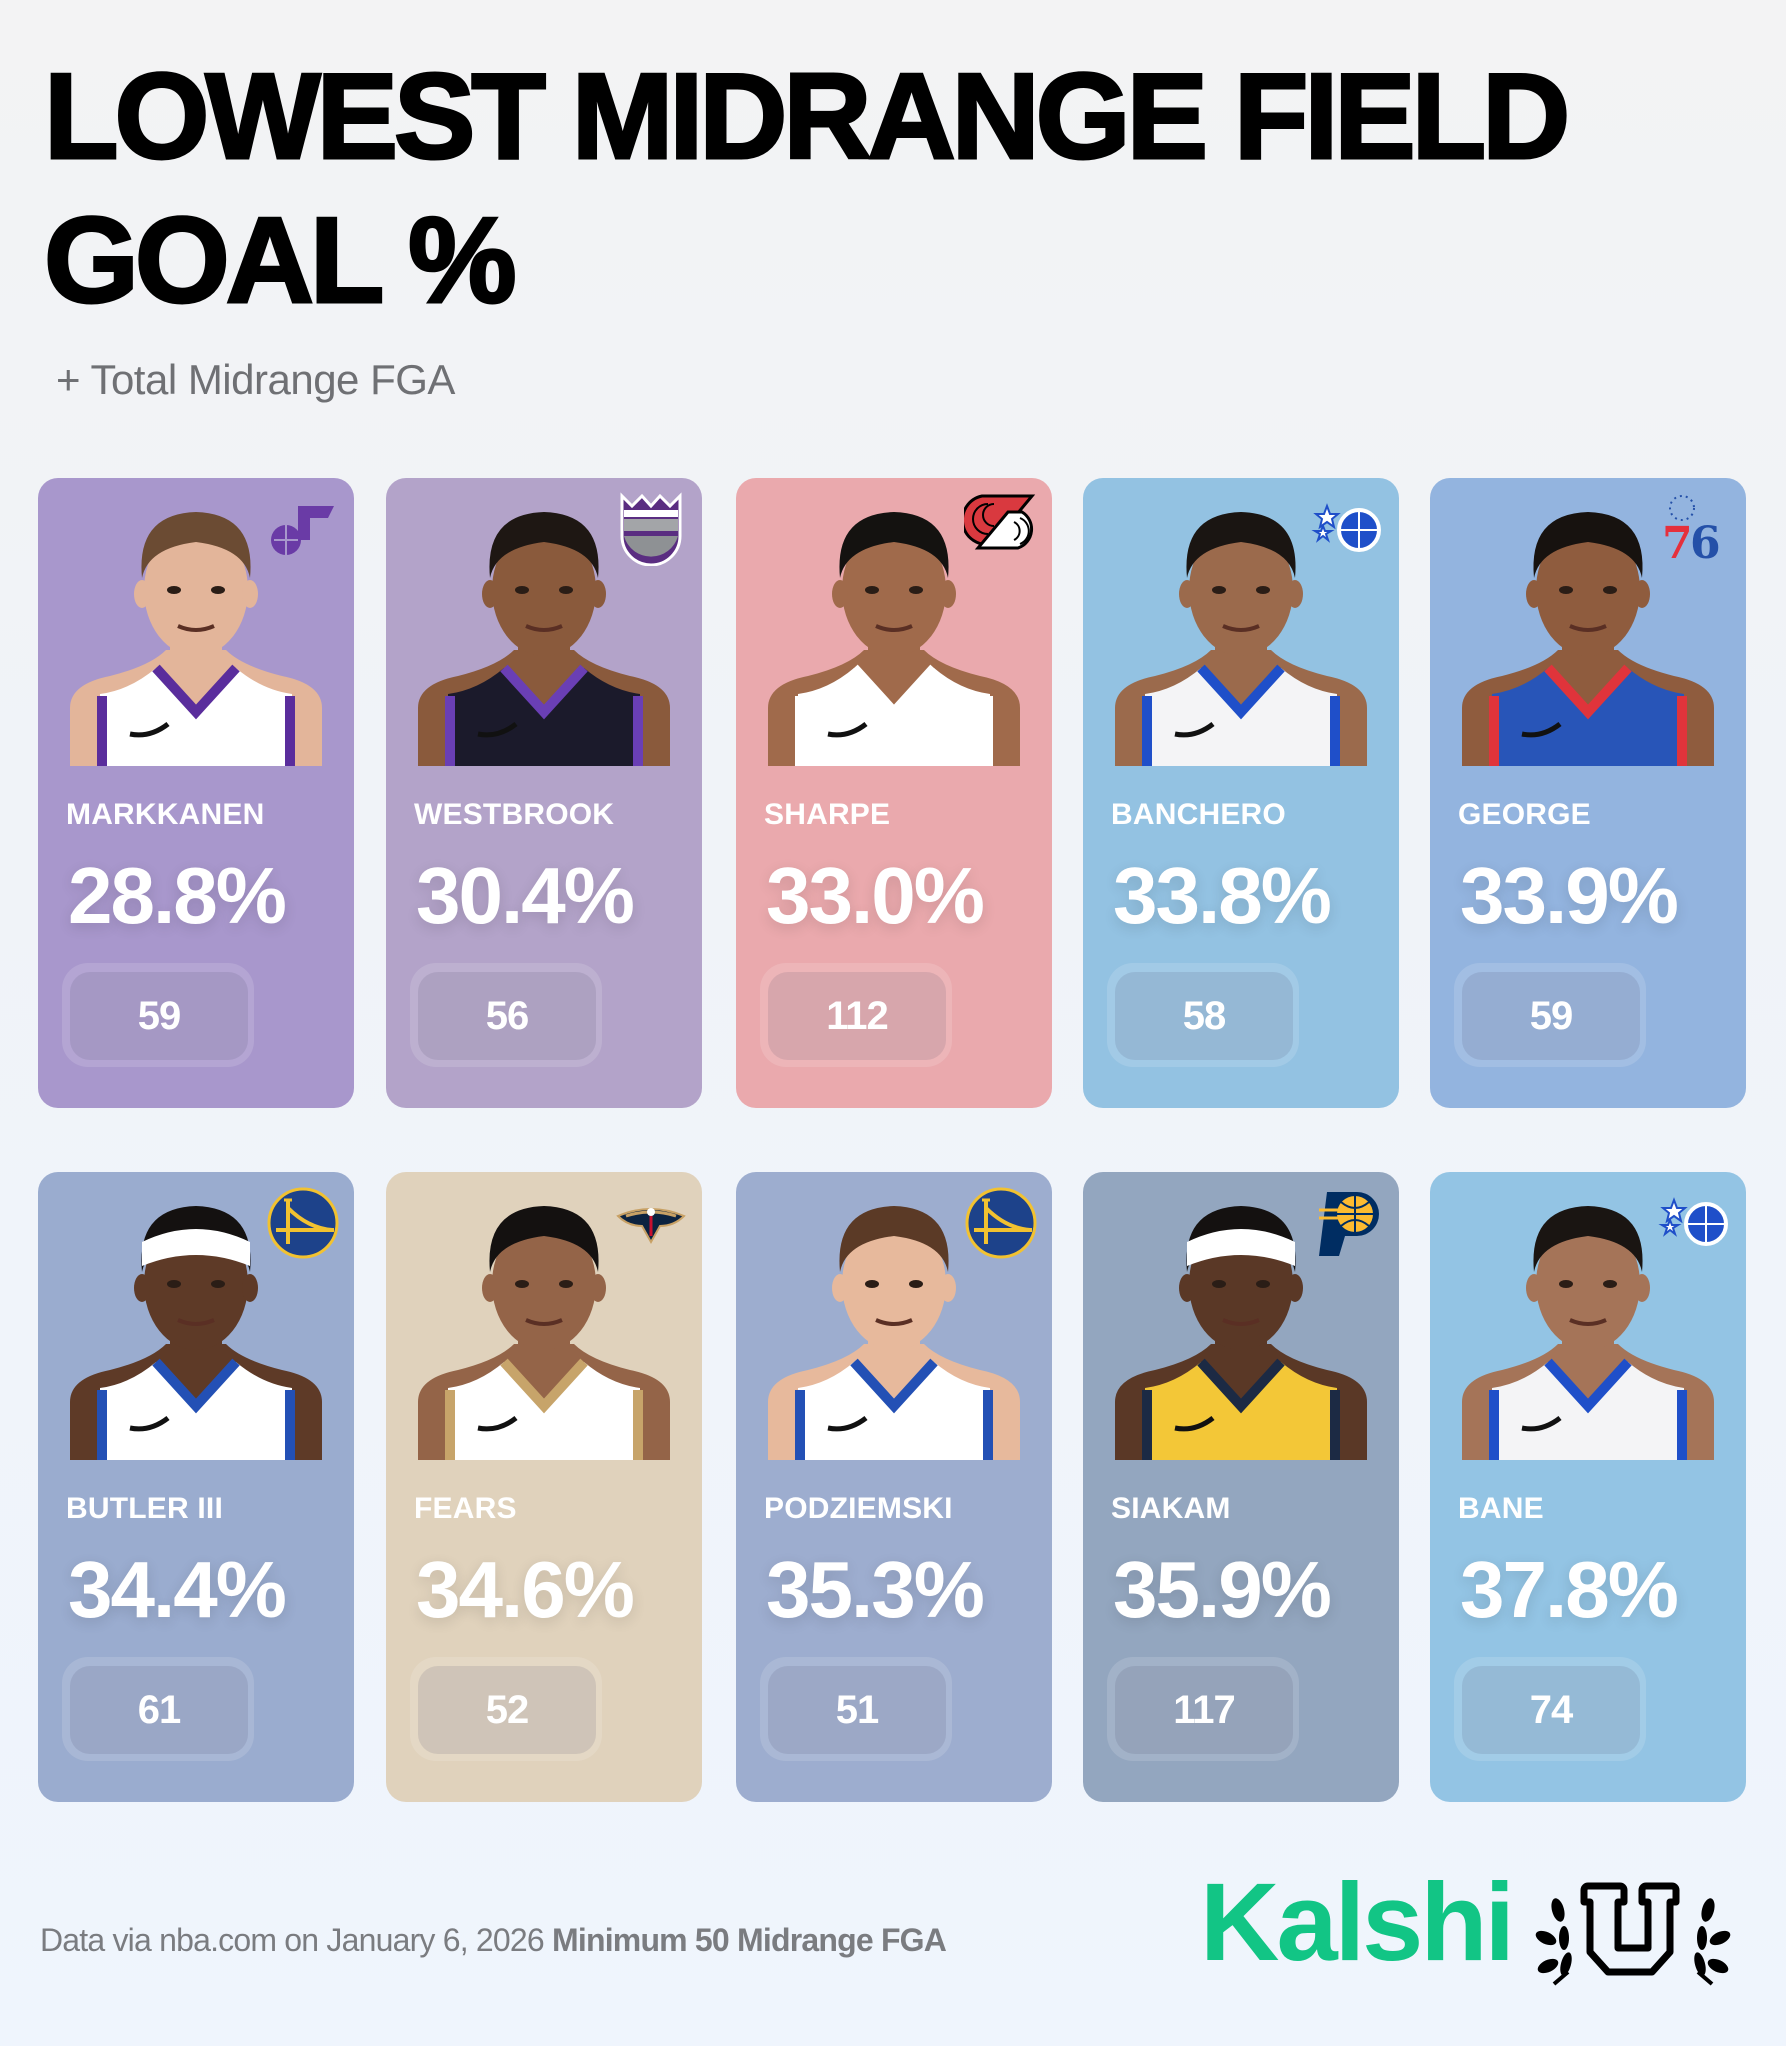 This screenshot has width=1786, height=2046. What do you see at coordinates (303, 529) in the screenshot?
I see `jazz-logo-icon` at bounding box center [303, 529].